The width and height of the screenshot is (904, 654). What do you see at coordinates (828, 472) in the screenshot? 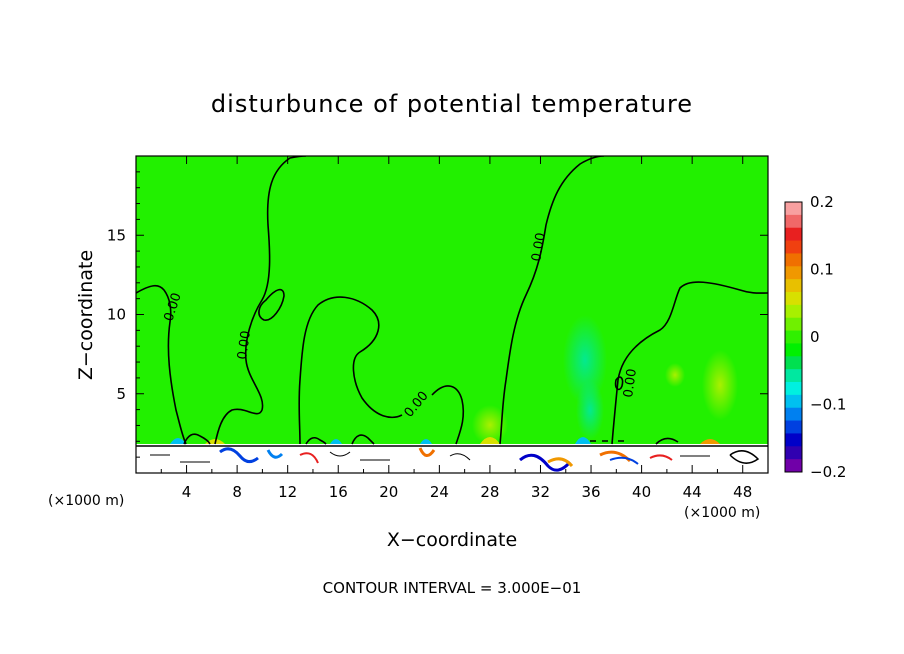
I see `colorbar-tick-label: −0.2` at bounding box center [828, 472].